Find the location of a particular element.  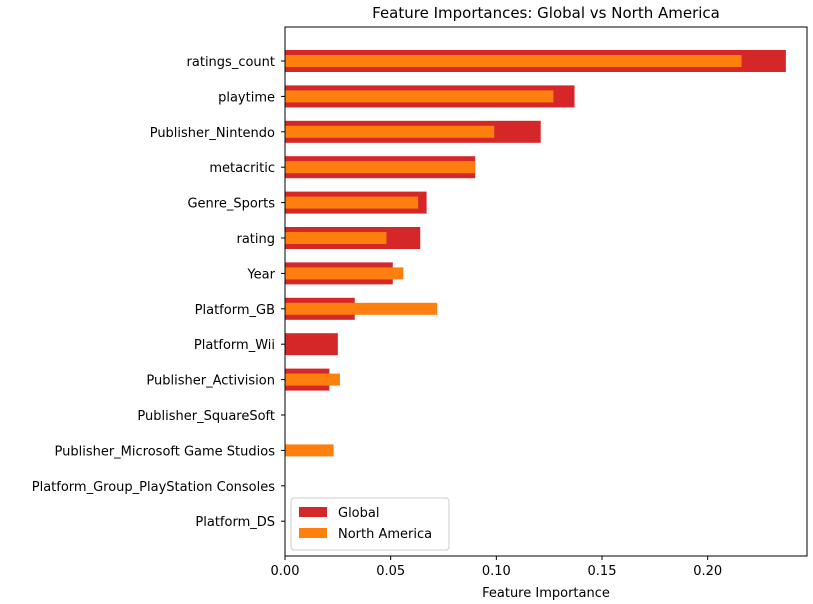

legend-label-north-america: North America is located at coordinates (385, 534).